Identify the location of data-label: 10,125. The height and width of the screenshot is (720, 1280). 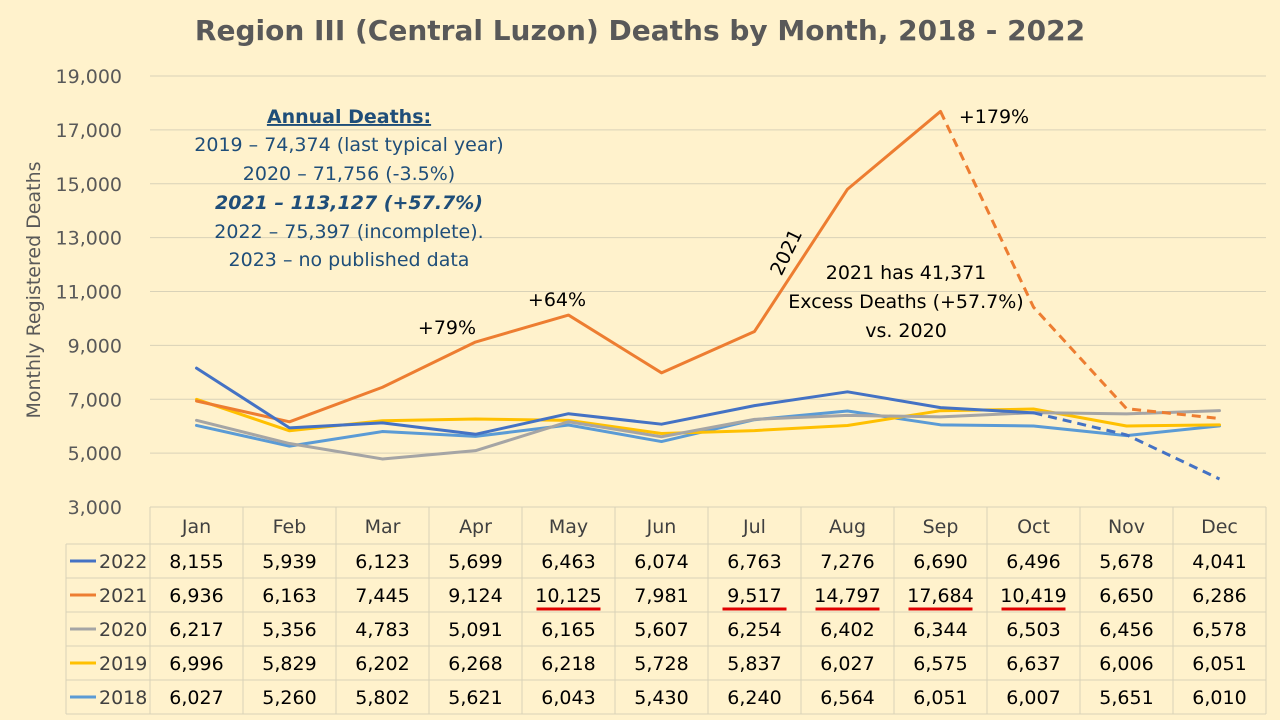
(568, 596).